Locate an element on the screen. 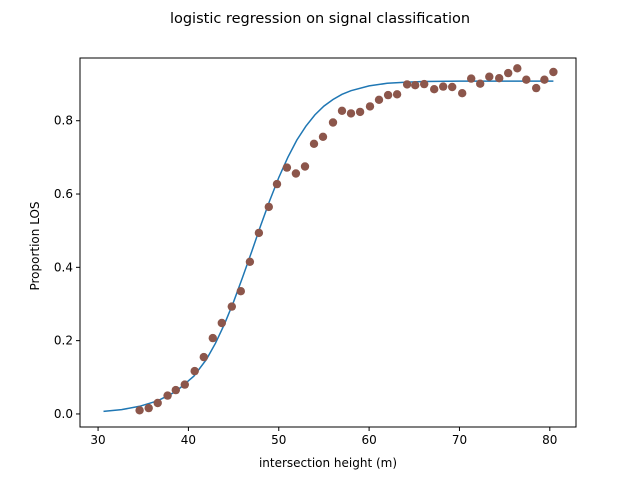  y-tick-label: 0.6 is located at coordinates (63, 194).